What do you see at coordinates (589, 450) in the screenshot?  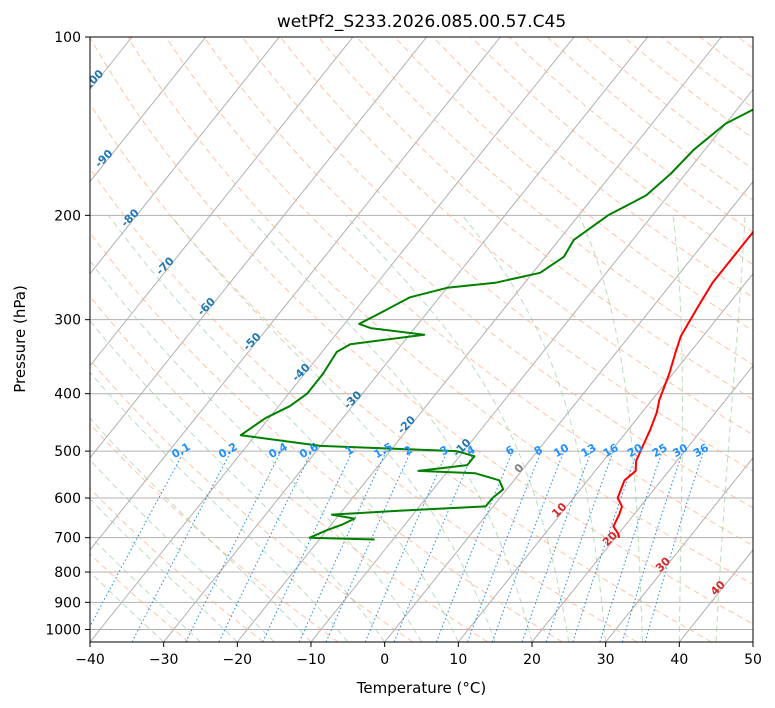 I see `mixing-ratio-label: 13` at bounding box center [589, 450].